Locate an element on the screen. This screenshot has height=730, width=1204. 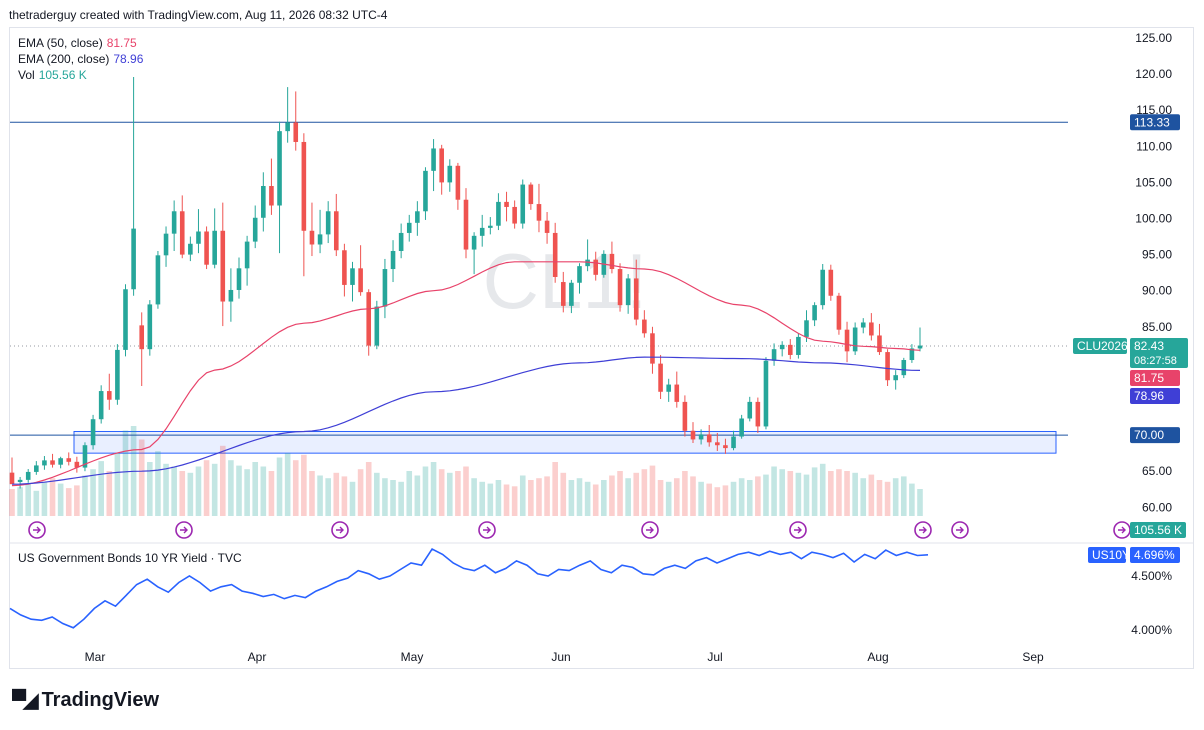
price-tick-6: 95.00 is located at coordinates (1157, 255).